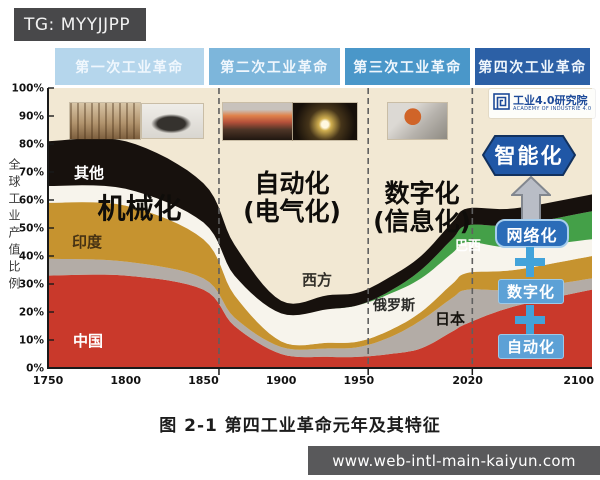 The height and width of the screenshot is (480, 600). I want to click on y-tick-label: 80%, so click(32, 145).